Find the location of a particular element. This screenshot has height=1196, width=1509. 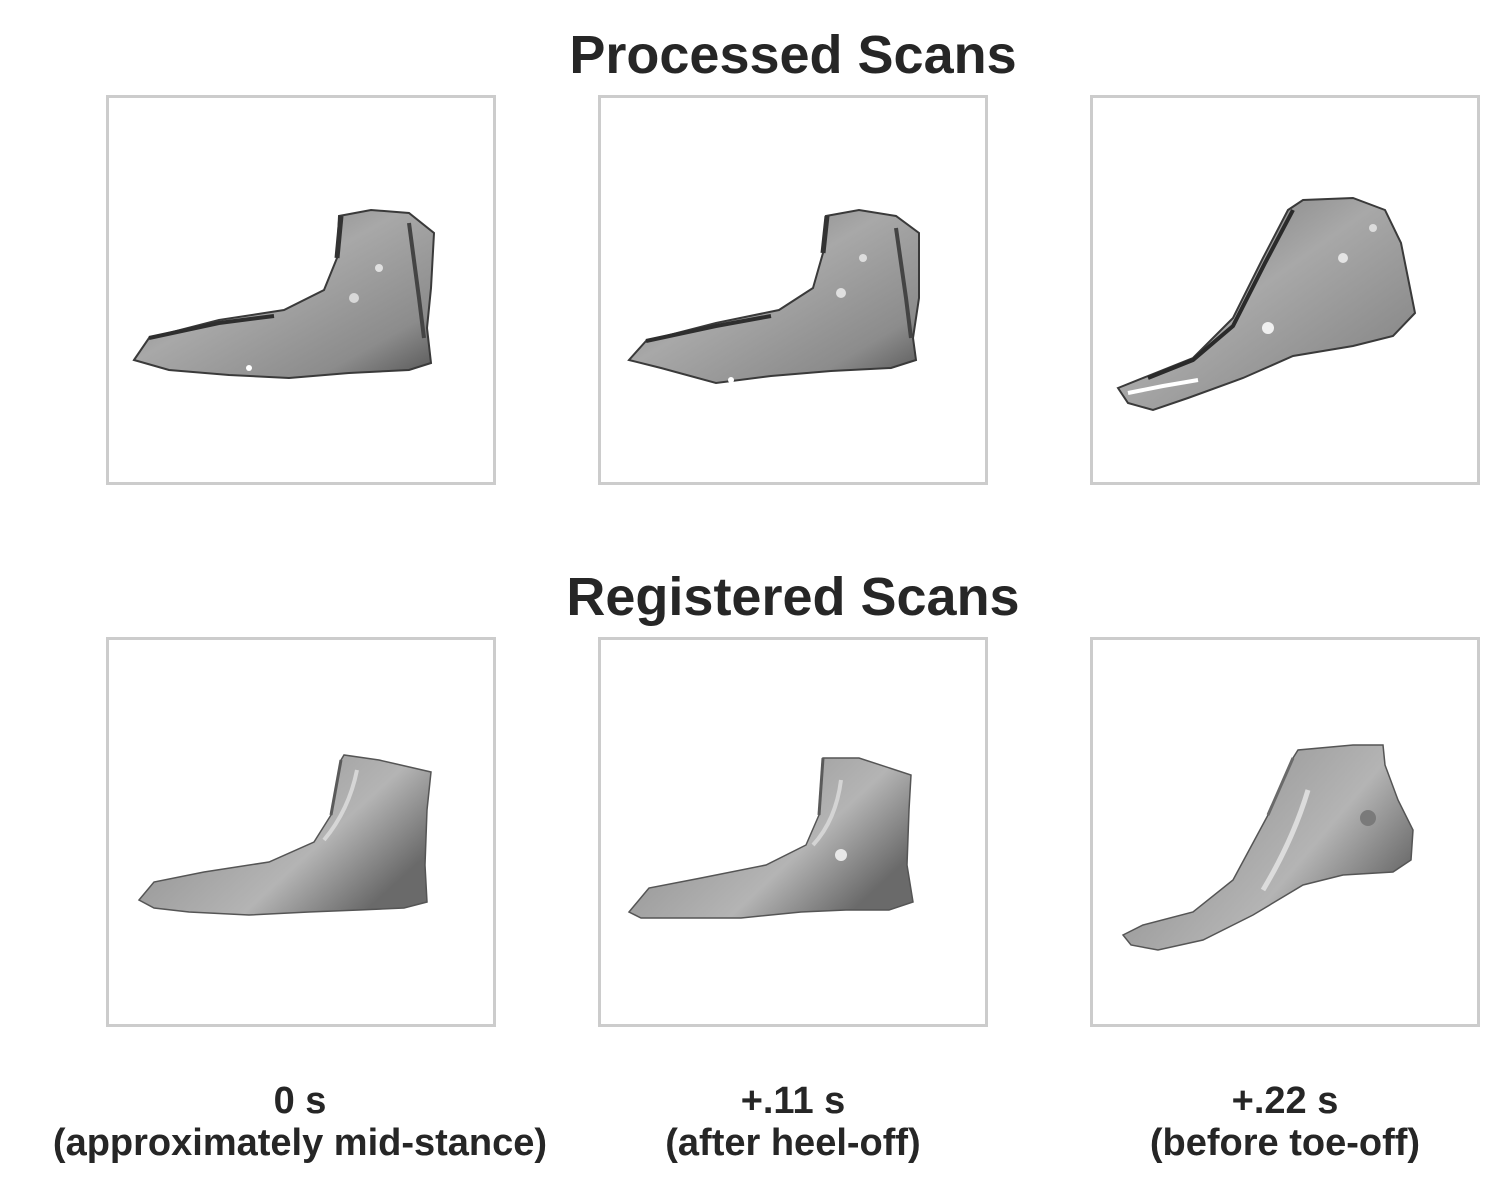

caption-time: 0 s is located at coordinates (300, 1101).